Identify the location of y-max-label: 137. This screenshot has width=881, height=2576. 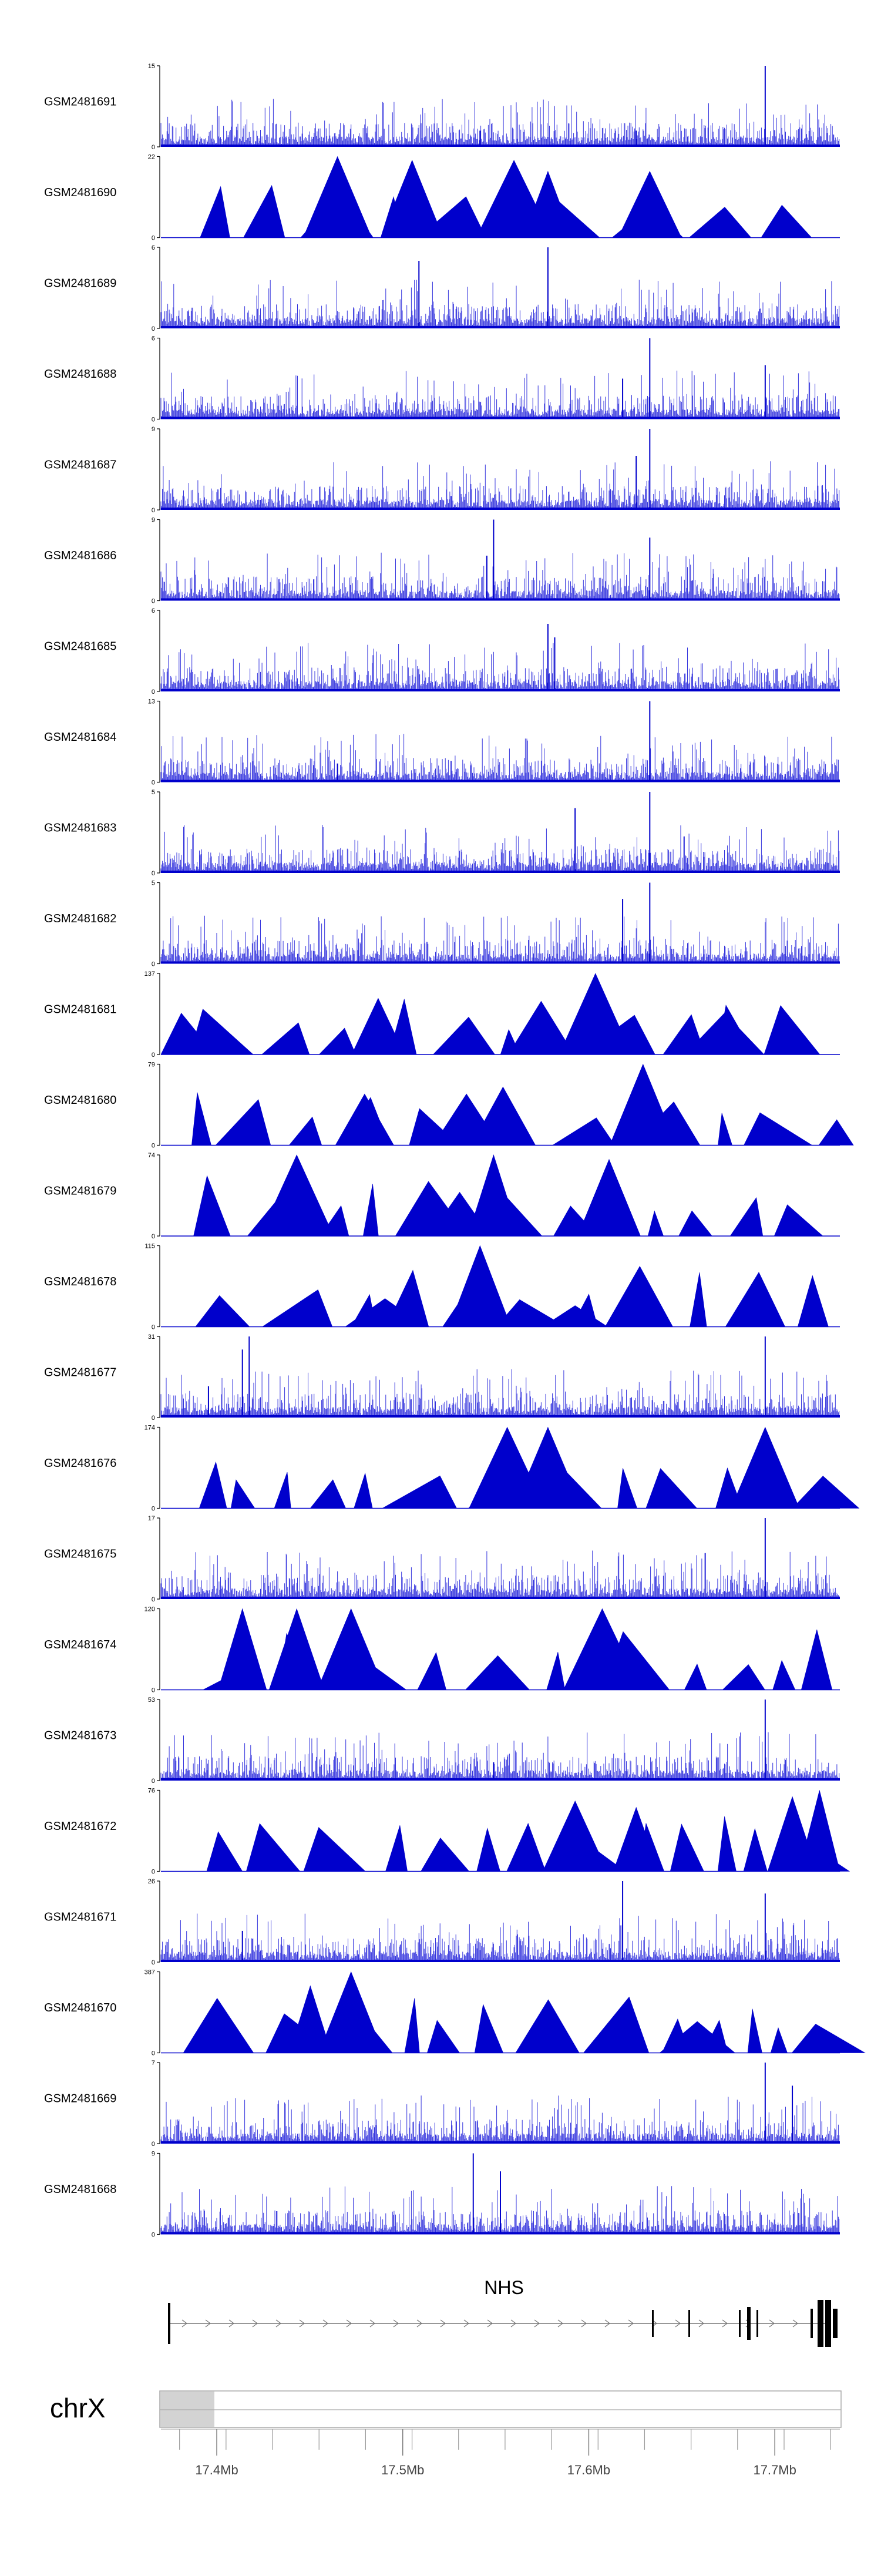
(150, 974).